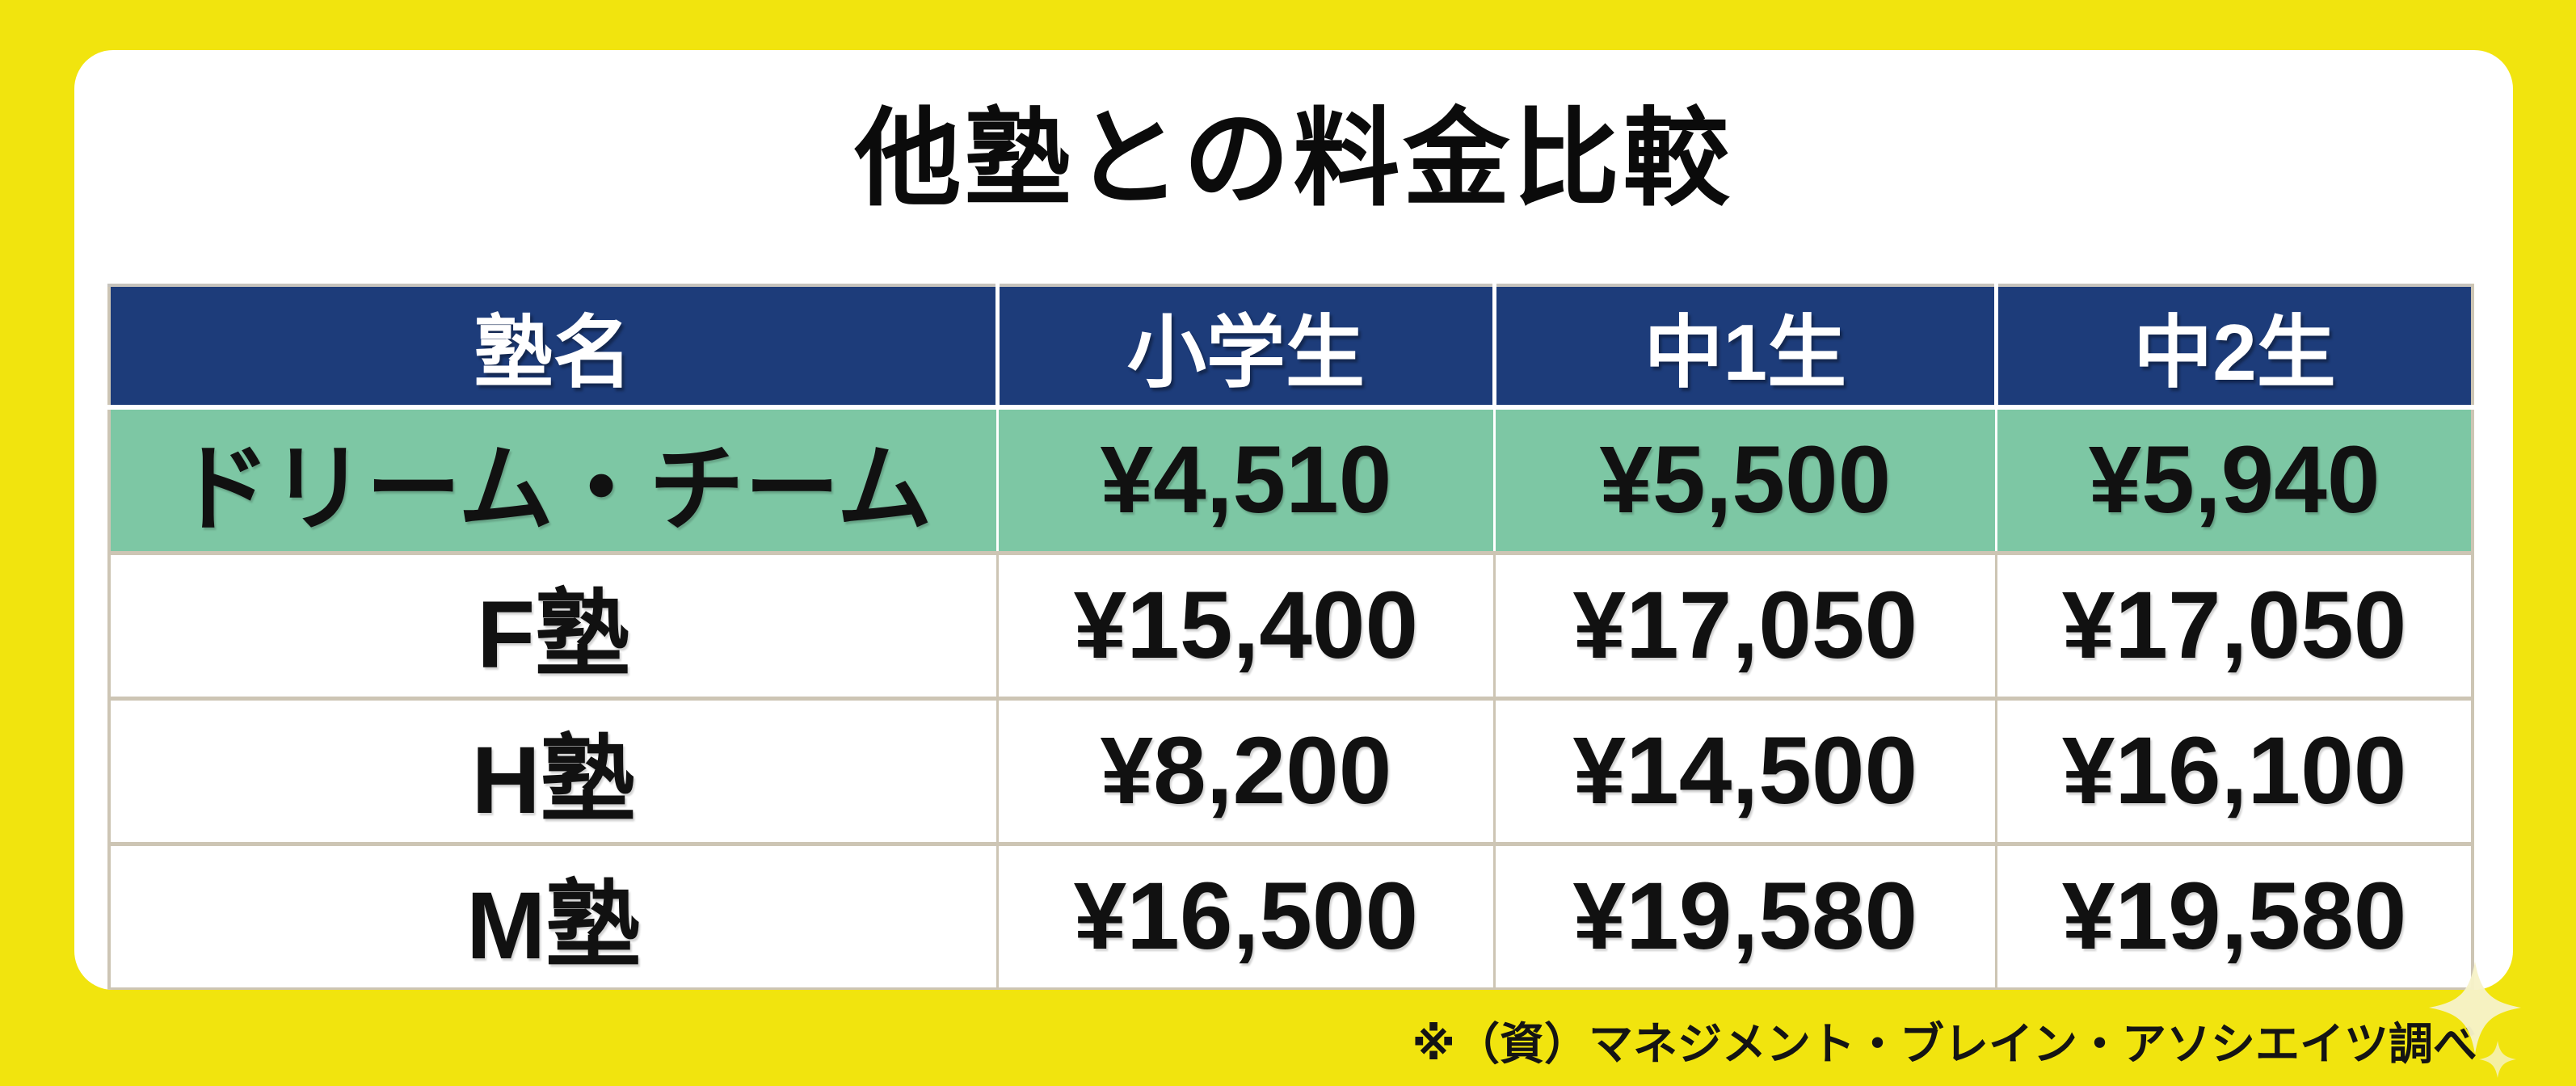  I want to click on table-row: M塾 ¥16,500 ¥19,580 ¥19,580, so click(1290, 915).